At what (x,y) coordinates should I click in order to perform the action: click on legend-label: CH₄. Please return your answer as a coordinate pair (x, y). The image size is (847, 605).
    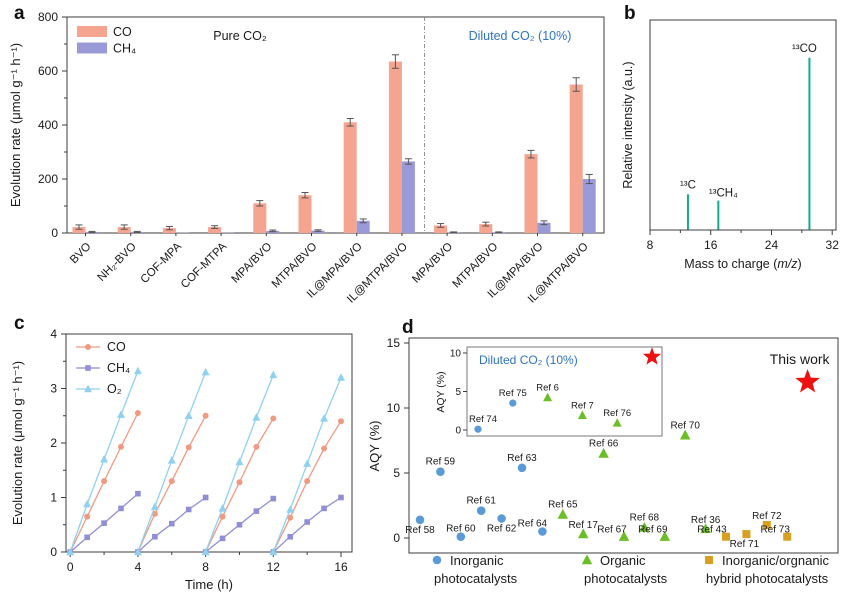
    Looking at the image, I should click on (124, 49).